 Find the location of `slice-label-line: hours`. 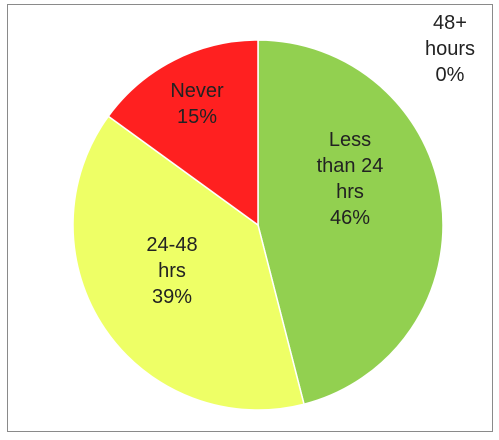

slice-label-line: hours is located at coordinates (450, 49).